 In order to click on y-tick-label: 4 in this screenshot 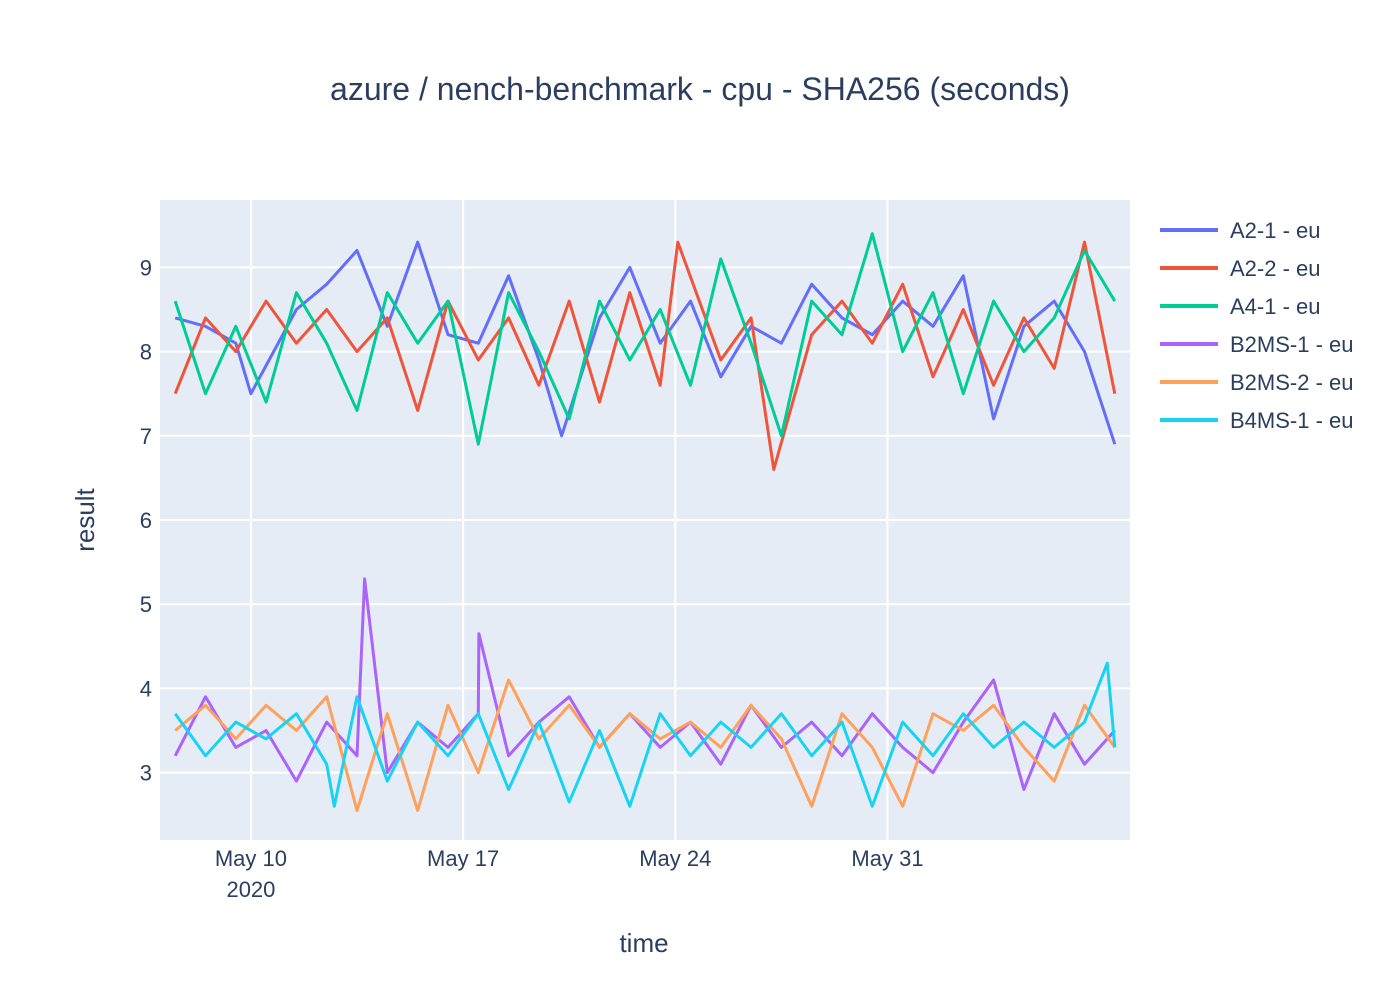, I will do `click(146, 688)`.